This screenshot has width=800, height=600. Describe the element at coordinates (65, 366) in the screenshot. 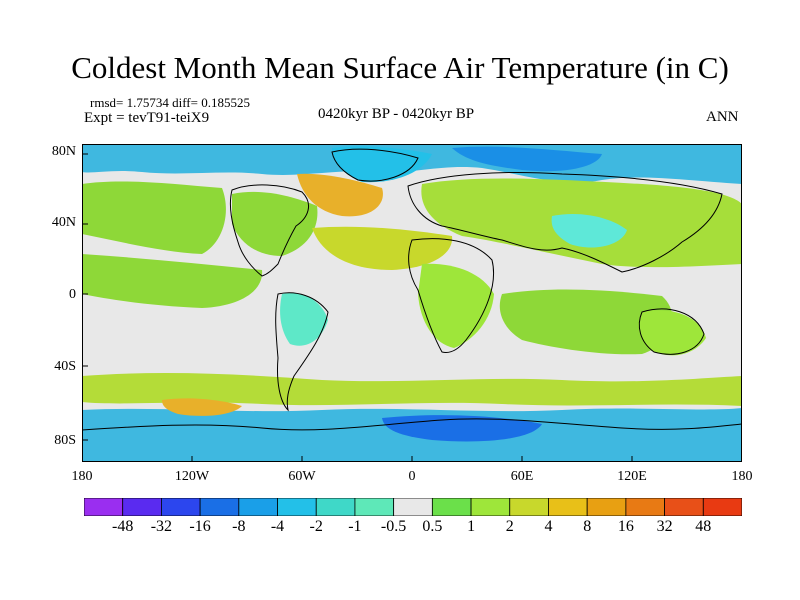

I see `lat-tick-40s: 40S` at that location.